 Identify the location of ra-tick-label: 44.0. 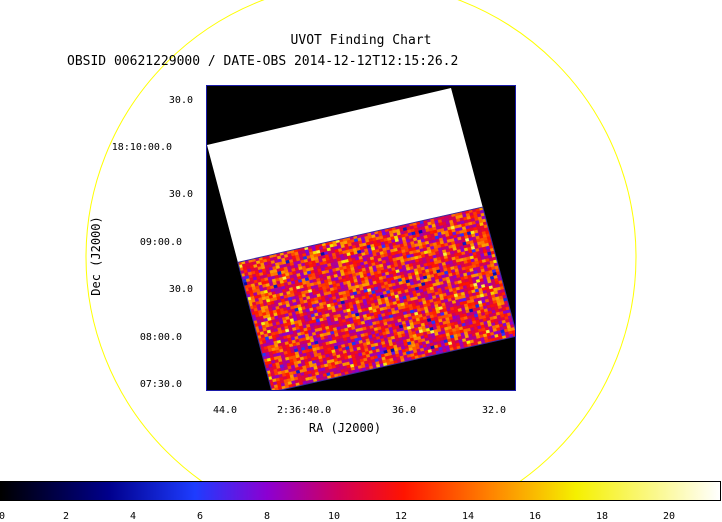
(225, 410).